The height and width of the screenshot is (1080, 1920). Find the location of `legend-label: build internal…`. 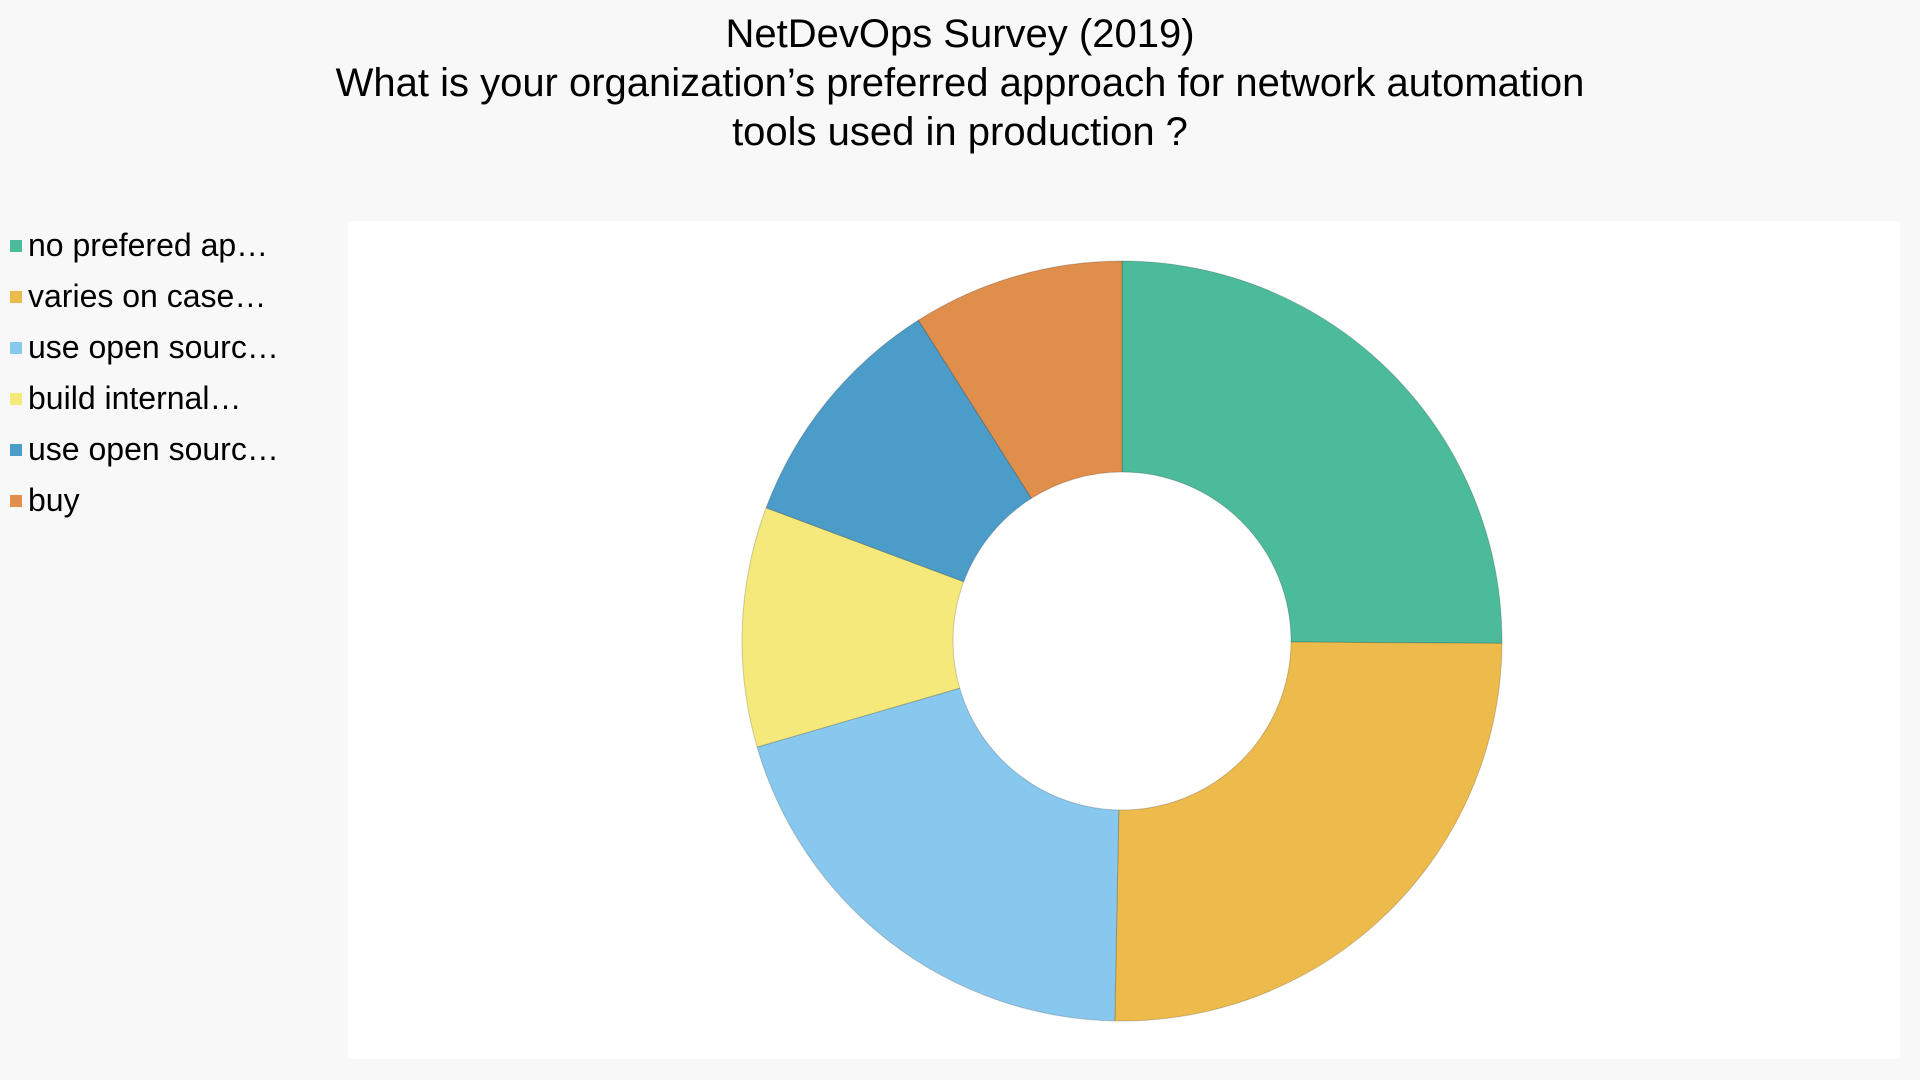

legend-label: build internal… is located at coordinates (135, 398).